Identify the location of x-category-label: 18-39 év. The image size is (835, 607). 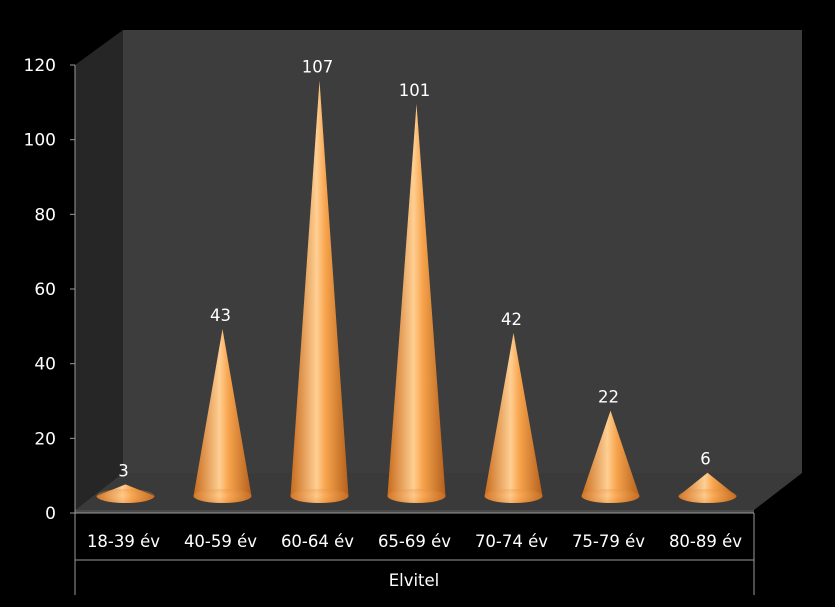
(123, 541).